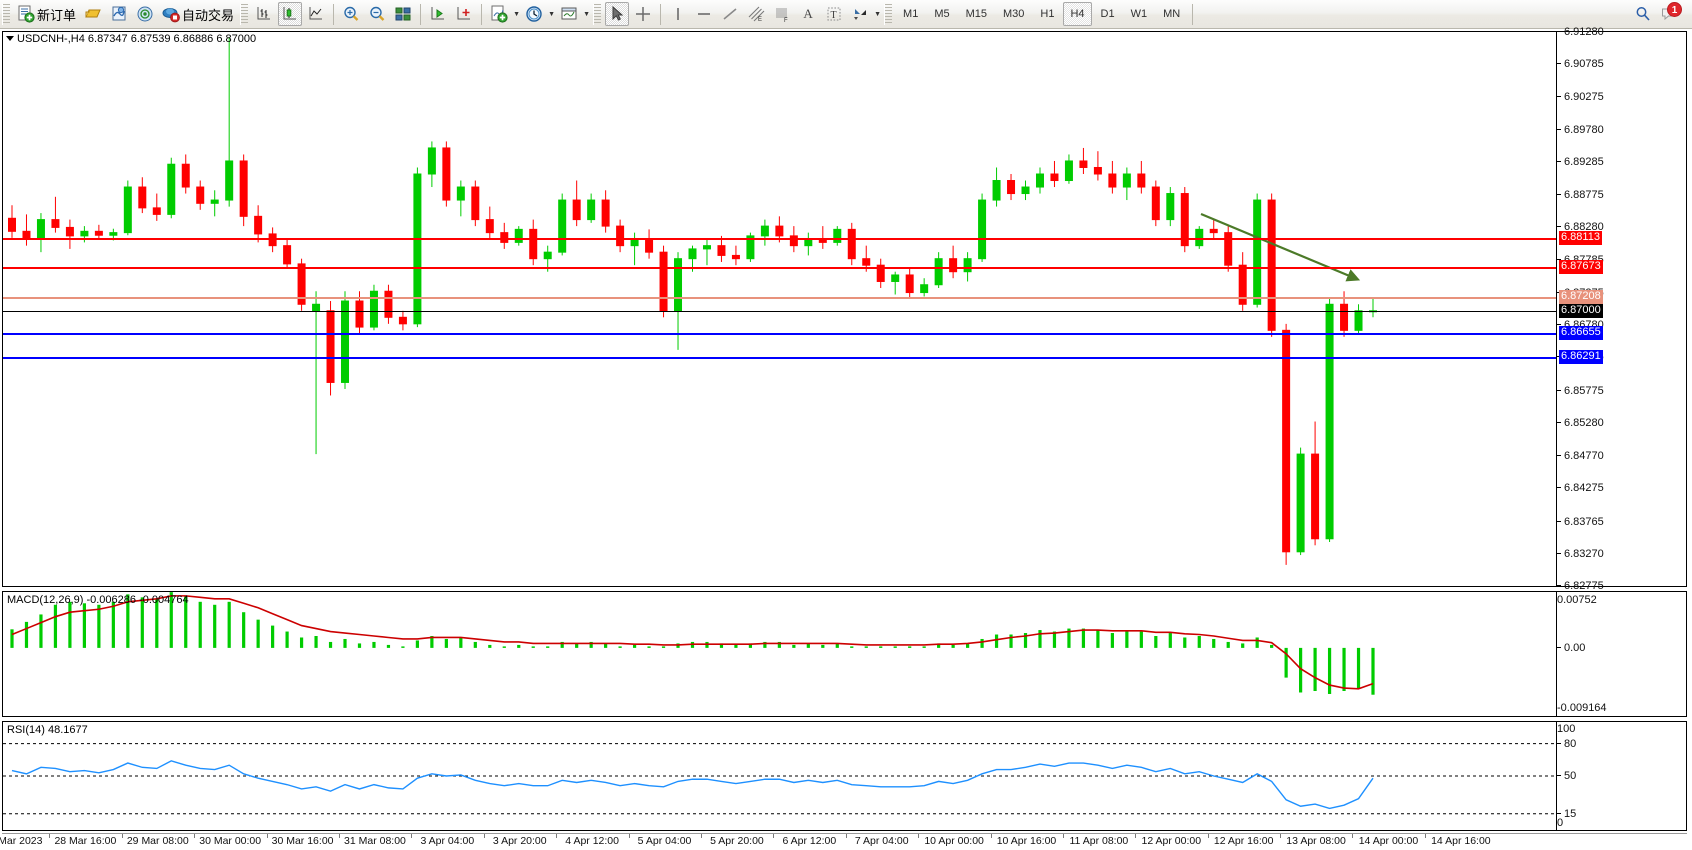 This screenshot has width=1692, height=850. I want to click on price-tick: 6.83270, so click(1580, 554).